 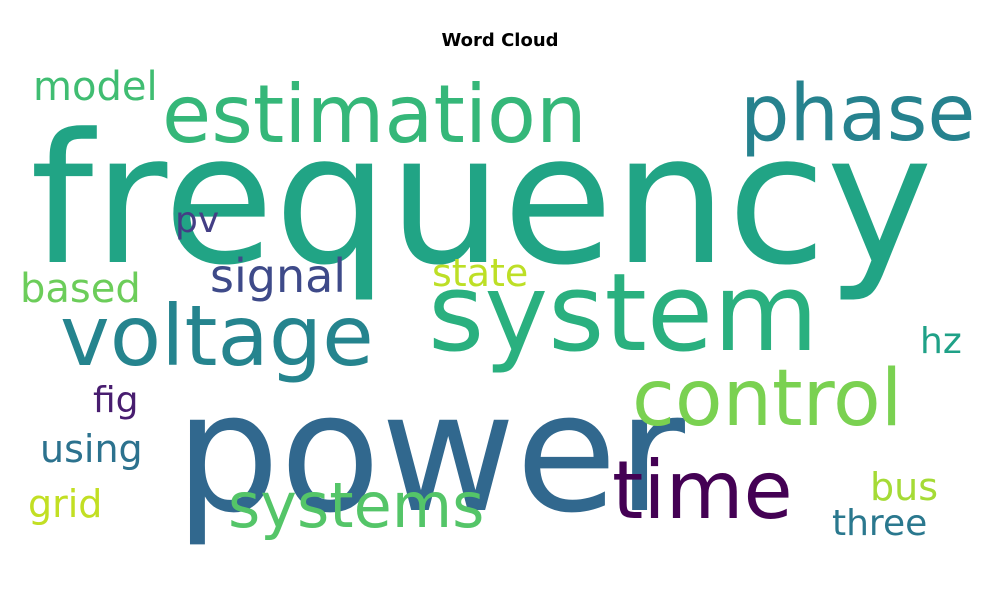 What do you see at coordinates (91, 449) in the screenshot?
I see `word-using: using` at bounding box center [91, 449].